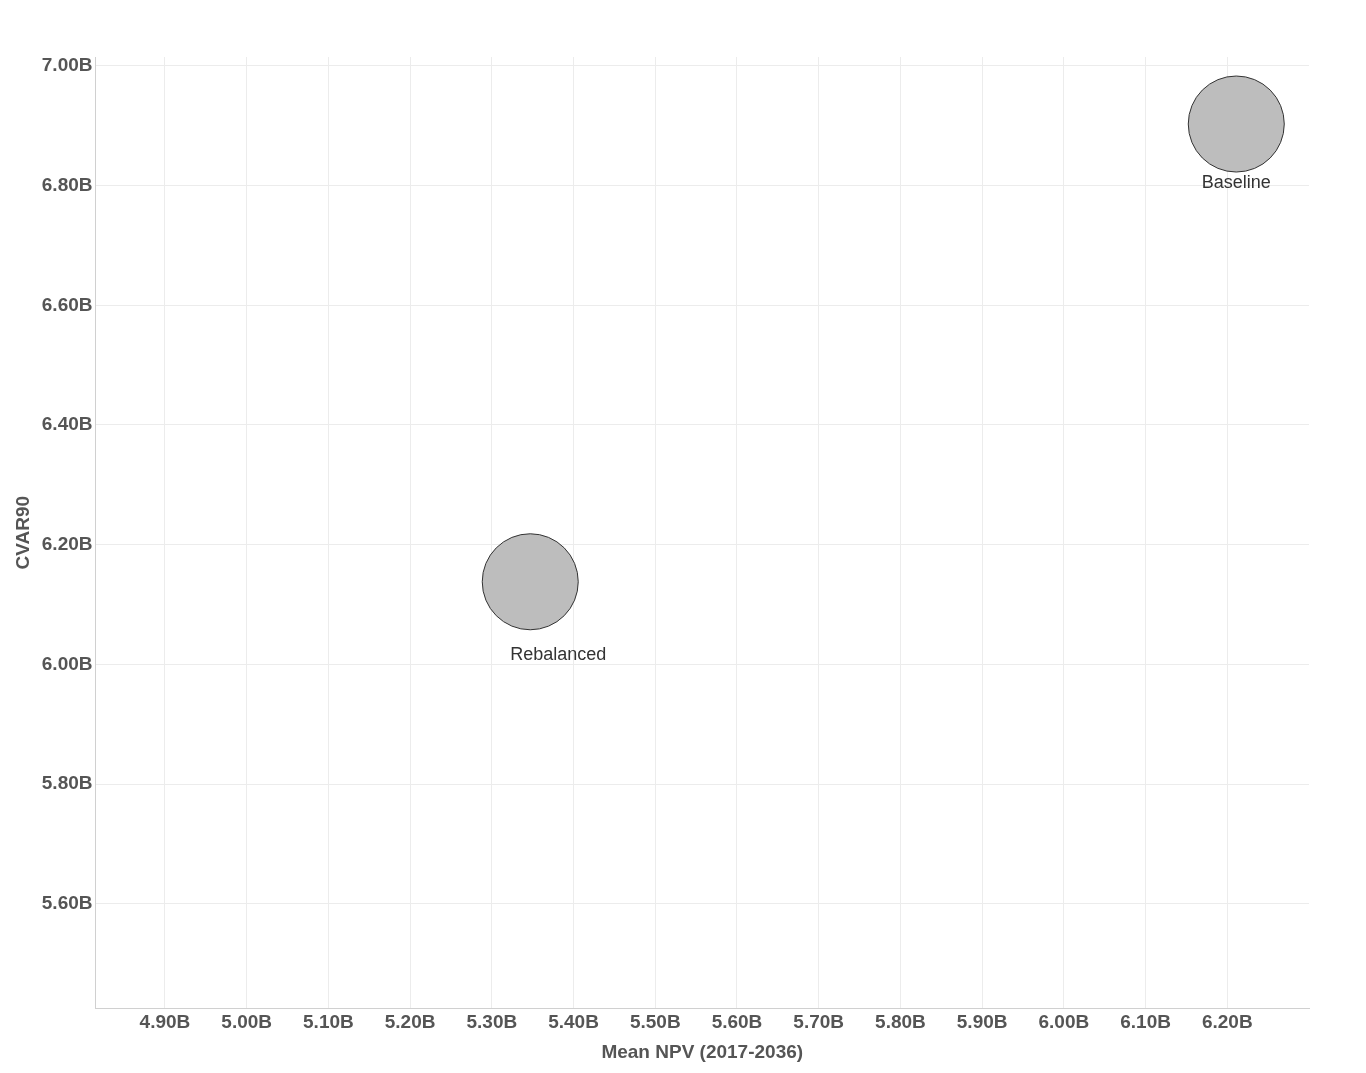 The image size is (1366, 1073). What do you see at coordinates (900, 1022) in the screenshot?
I see `x-tick-label: 5.80B` at bounding box center [900, 1022].